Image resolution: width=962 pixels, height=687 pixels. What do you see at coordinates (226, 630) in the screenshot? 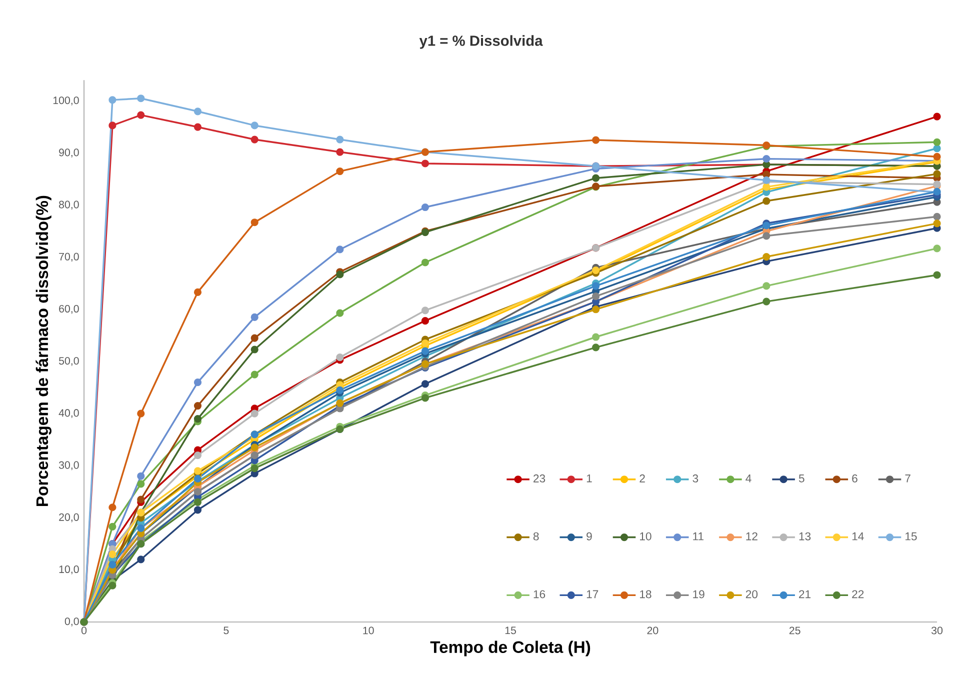
I see `x-tick-label: 5` at bounding box center [226, 630].